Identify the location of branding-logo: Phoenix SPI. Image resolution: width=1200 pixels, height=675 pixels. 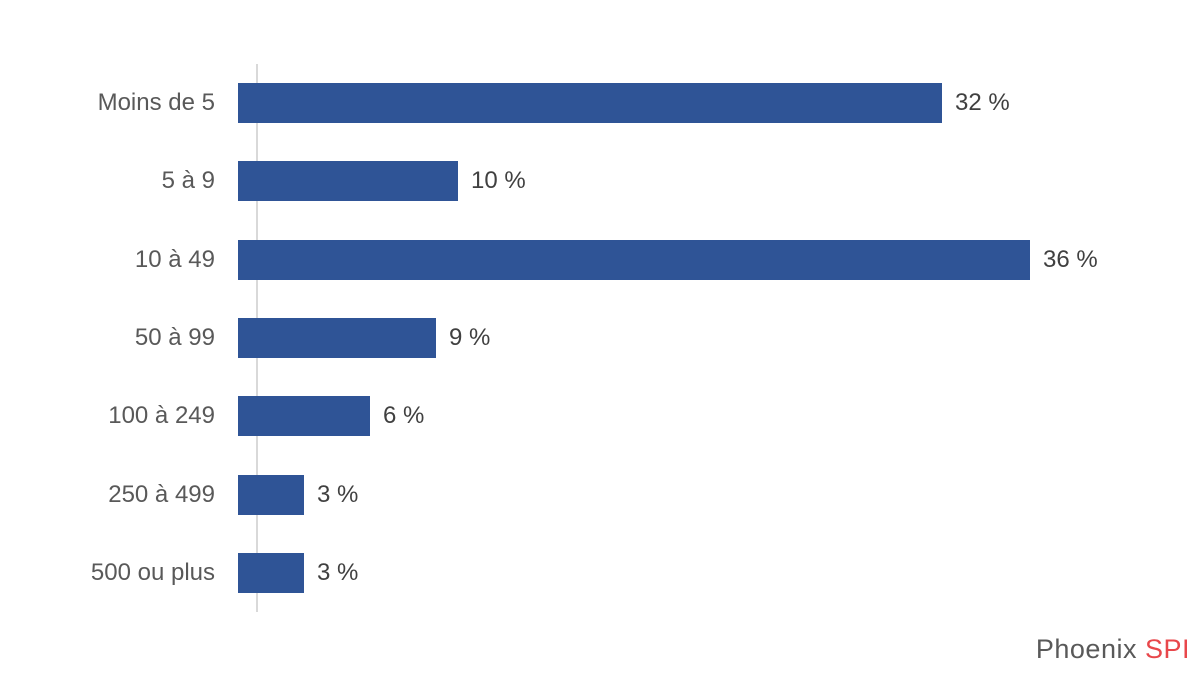
(1113, 649).